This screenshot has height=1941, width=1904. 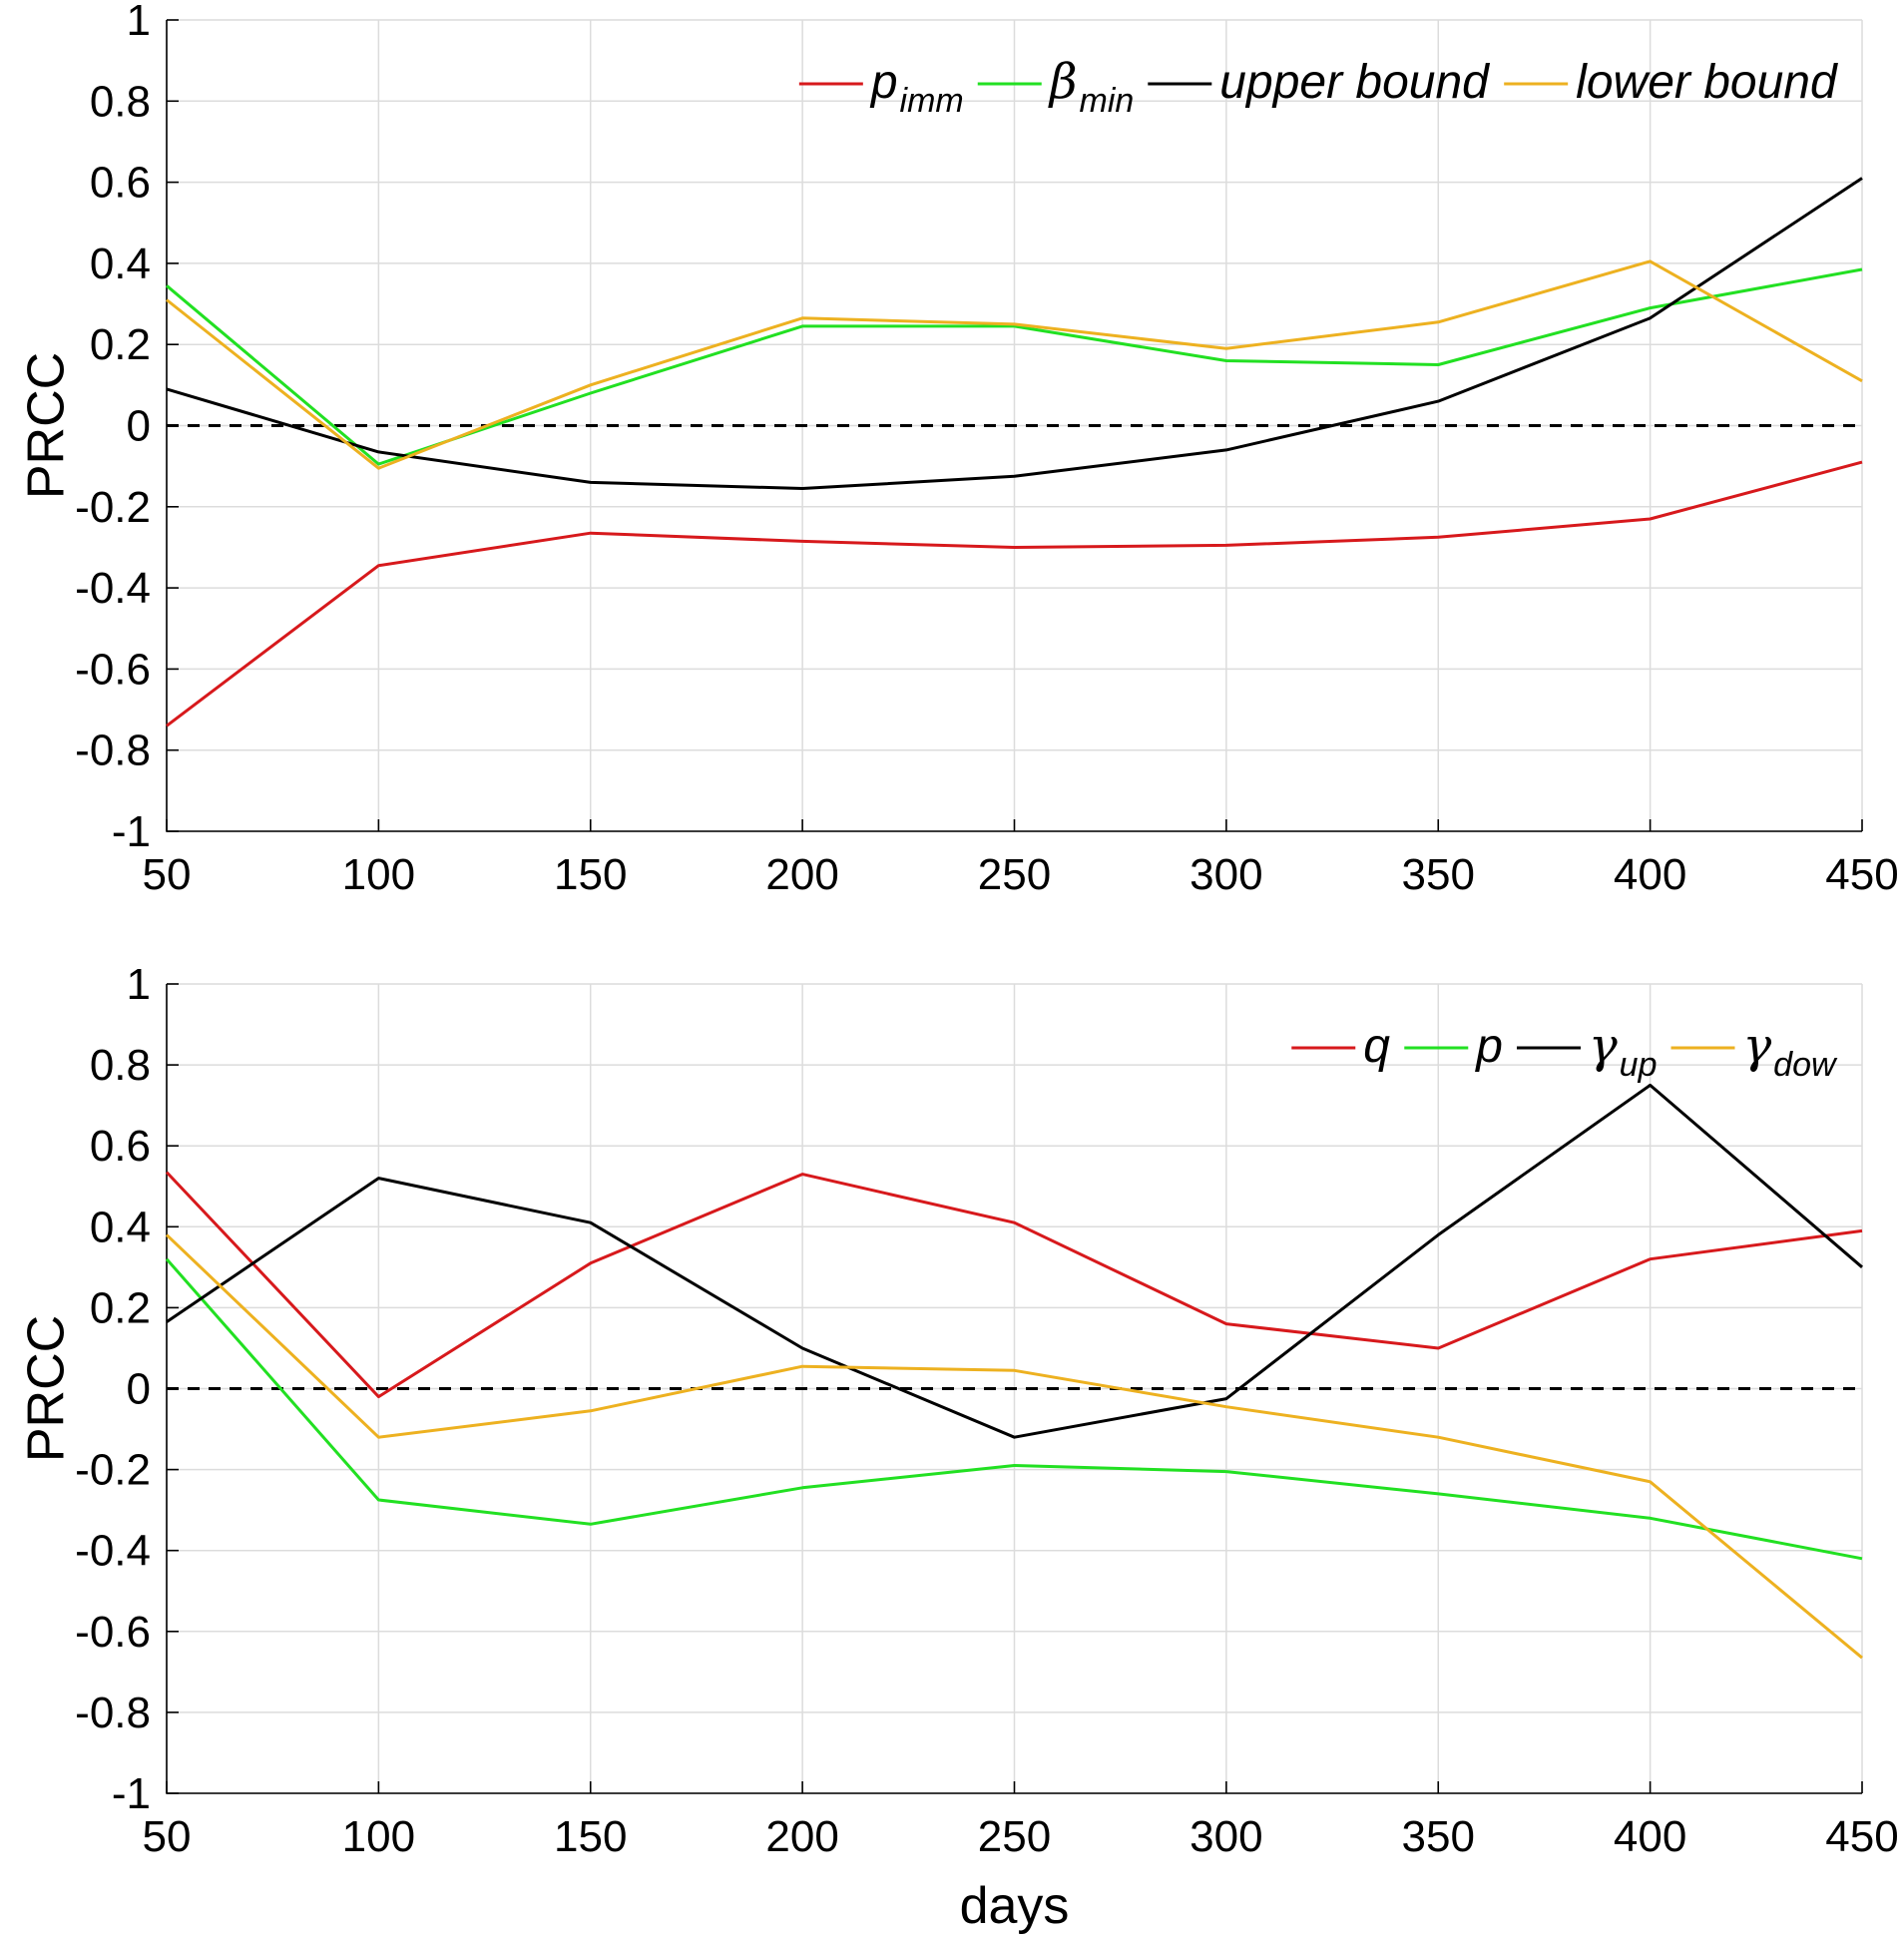 What do you see at coordinates (1014, 594) in the screenshot?
I see `series-line-p_imm` at bounding box center [1014, 594].